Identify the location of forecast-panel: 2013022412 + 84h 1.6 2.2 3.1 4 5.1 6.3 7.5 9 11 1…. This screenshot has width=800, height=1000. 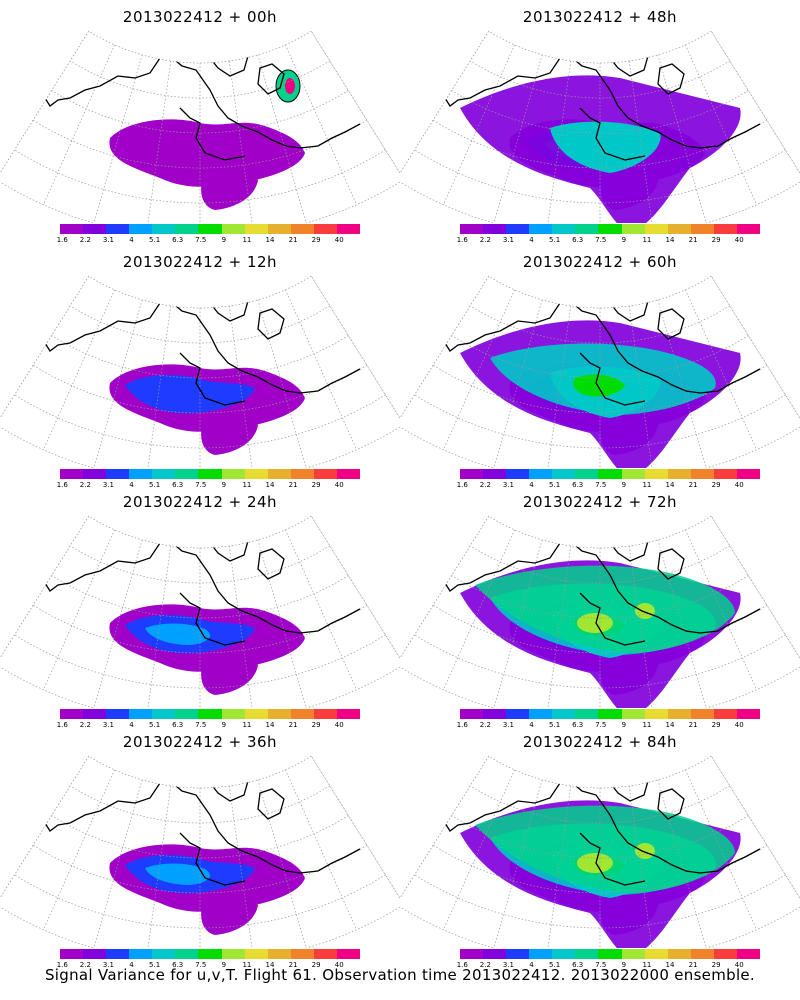
(600, 847).